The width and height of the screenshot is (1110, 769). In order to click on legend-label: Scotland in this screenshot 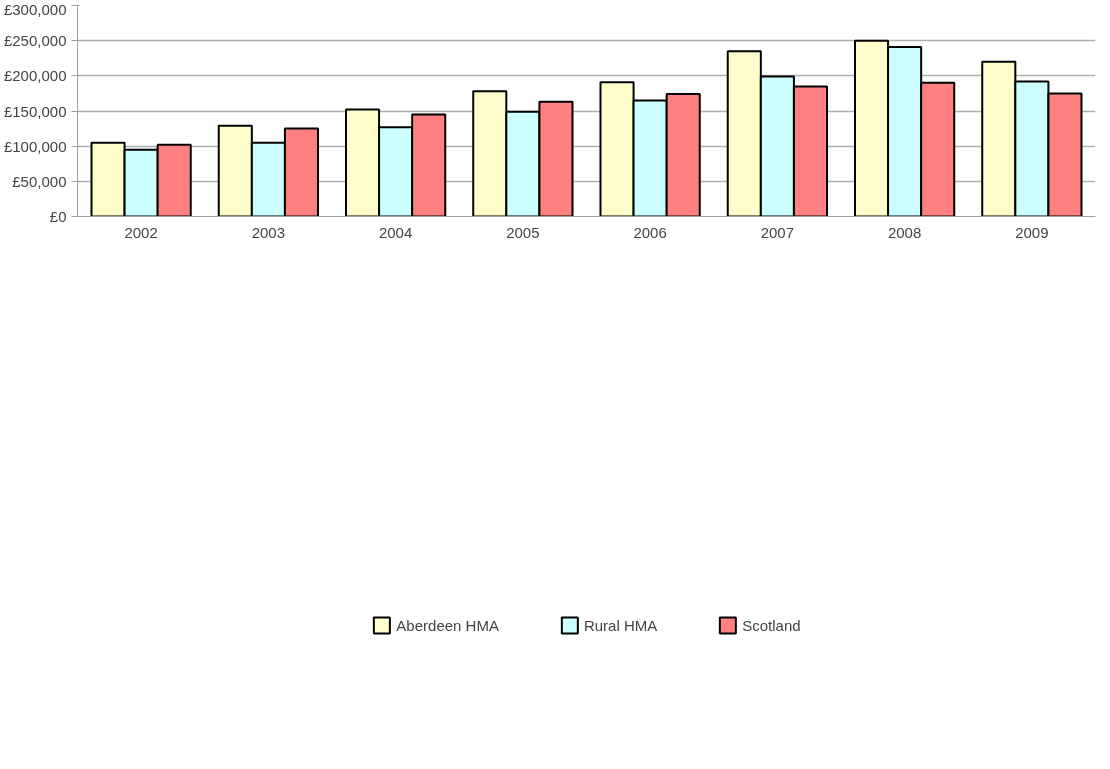, I will do `click(771, 625)`.